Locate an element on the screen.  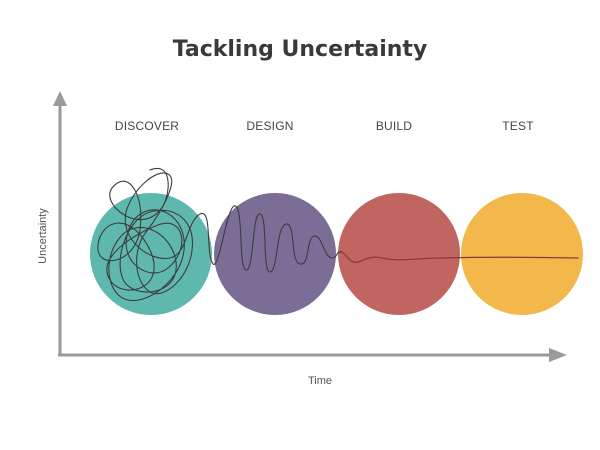
y-axis-label: Uncertainty is located at coordinates (43, 236).